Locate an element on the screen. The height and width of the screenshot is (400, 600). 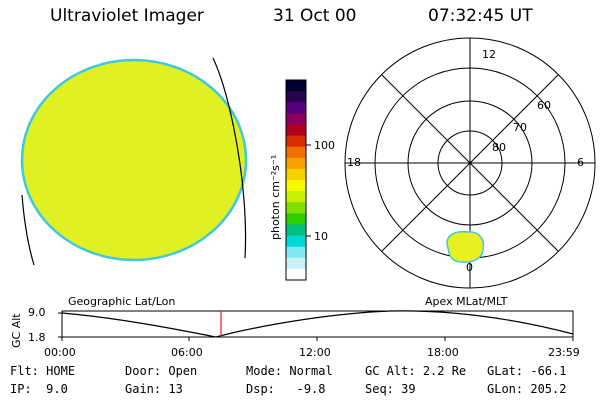
lat-label-60: 60 is located at coordinates (544, 105).